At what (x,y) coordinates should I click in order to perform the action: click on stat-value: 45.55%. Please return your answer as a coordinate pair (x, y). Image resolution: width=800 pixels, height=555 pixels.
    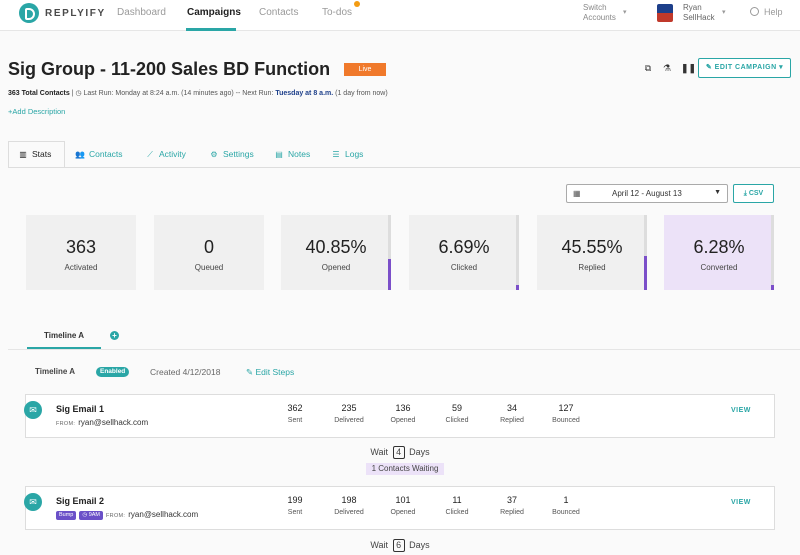
    Looking at the image, I should click on (592, 247).